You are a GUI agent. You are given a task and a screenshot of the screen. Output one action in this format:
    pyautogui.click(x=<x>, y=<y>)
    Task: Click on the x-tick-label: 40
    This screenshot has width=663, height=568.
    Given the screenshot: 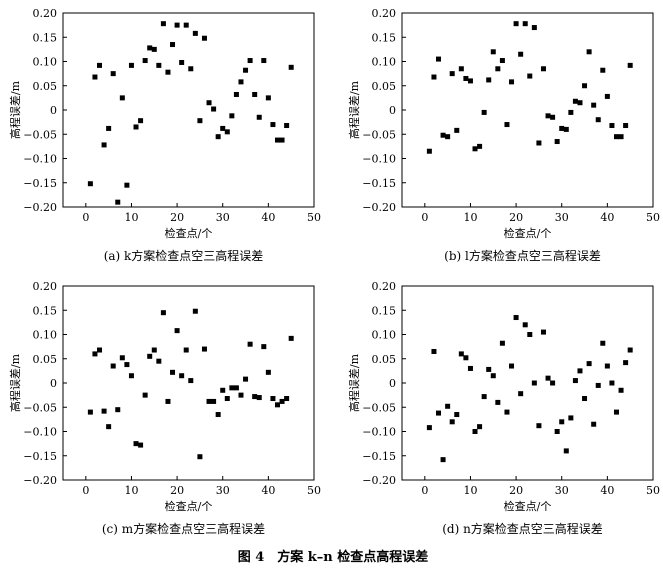 What is the action you would take?
    pyautogui.click(x=268, y=490)
    